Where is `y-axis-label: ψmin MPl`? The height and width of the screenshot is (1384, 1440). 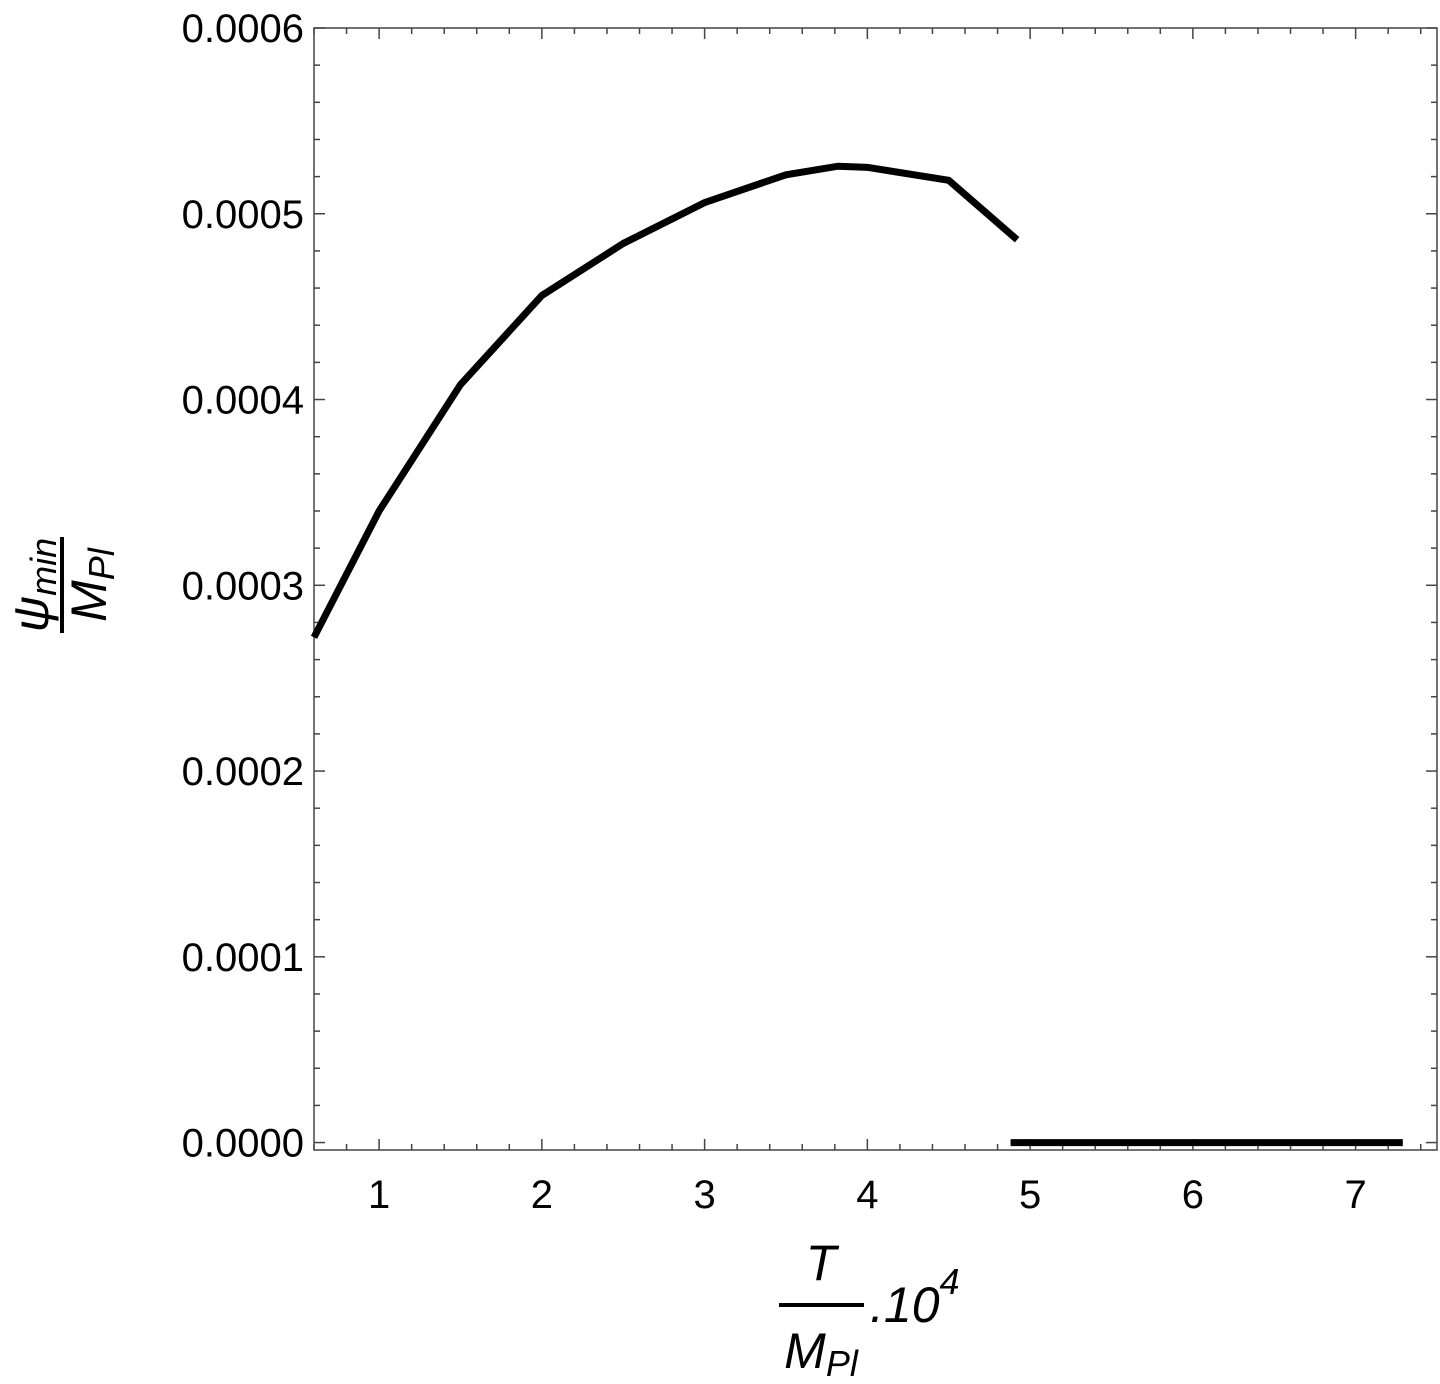
y-axis-label: ψmin MPl is located at coordinates (62, 585).